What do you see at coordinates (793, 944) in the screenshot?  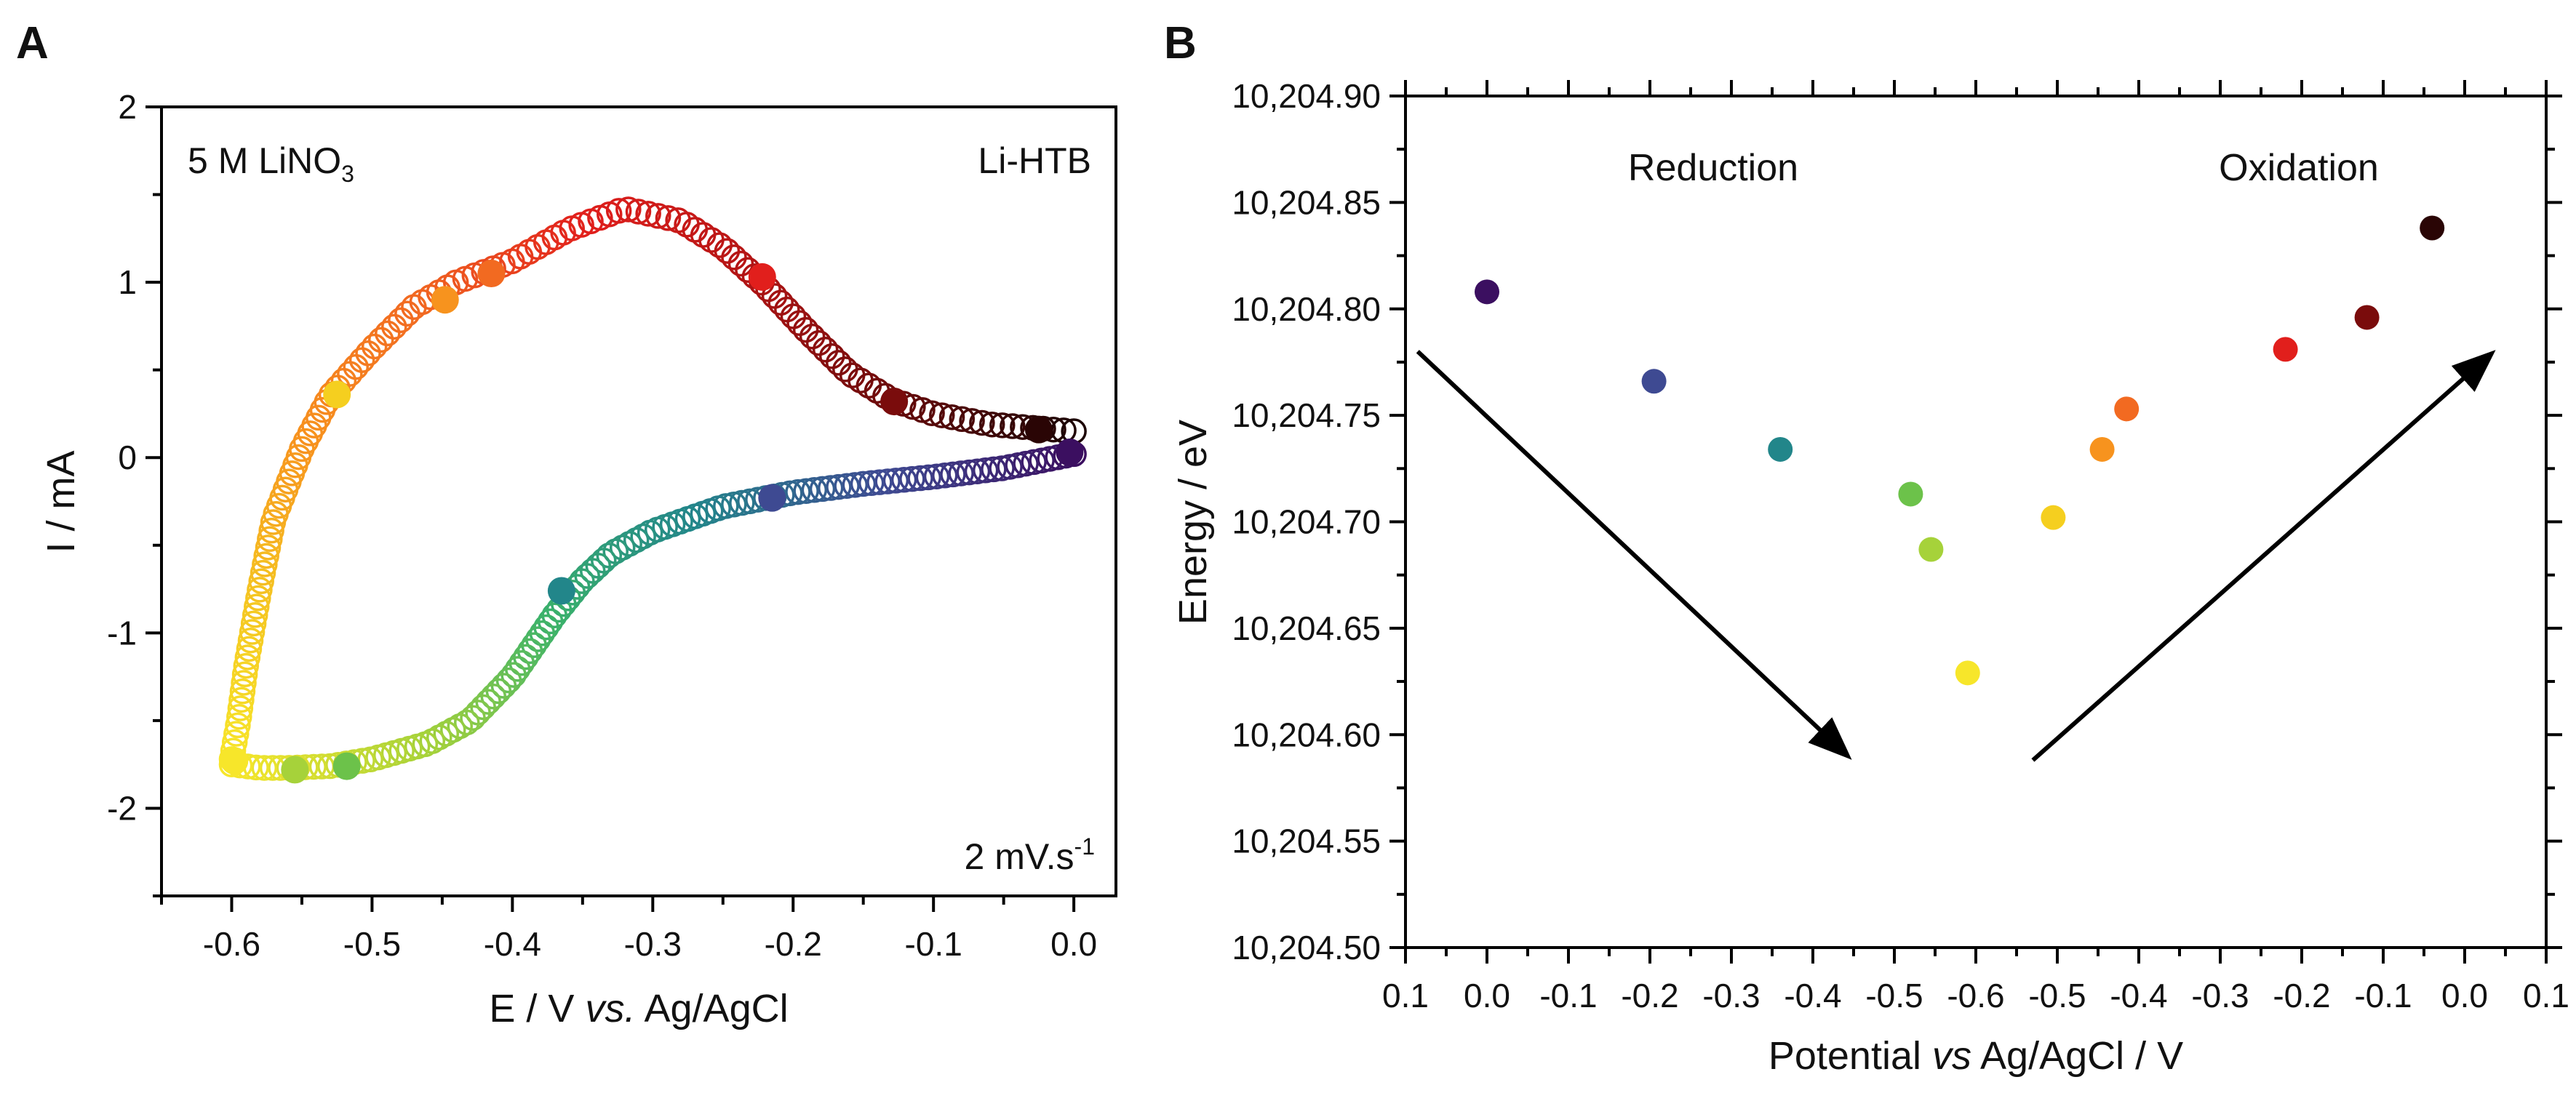 I see `a-x-tick-label: -0.2` at bounding box center [793, 944].